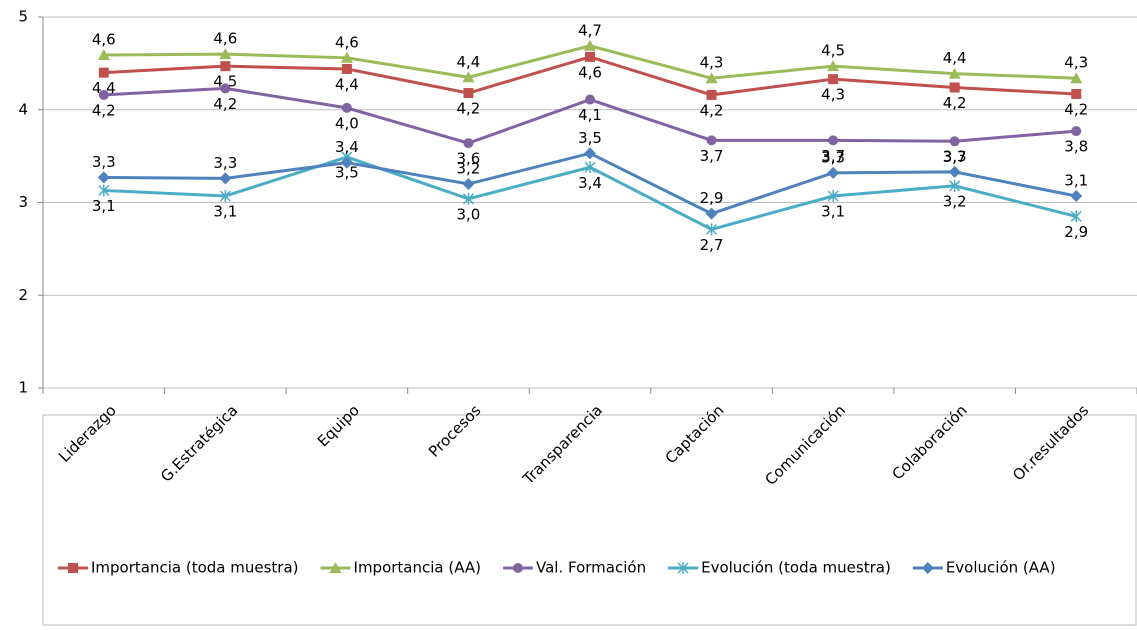 The height and width of the screenshot is (630, 1137). I want to click on legend-label: Evolución (toda muestra), so click(796, 568).